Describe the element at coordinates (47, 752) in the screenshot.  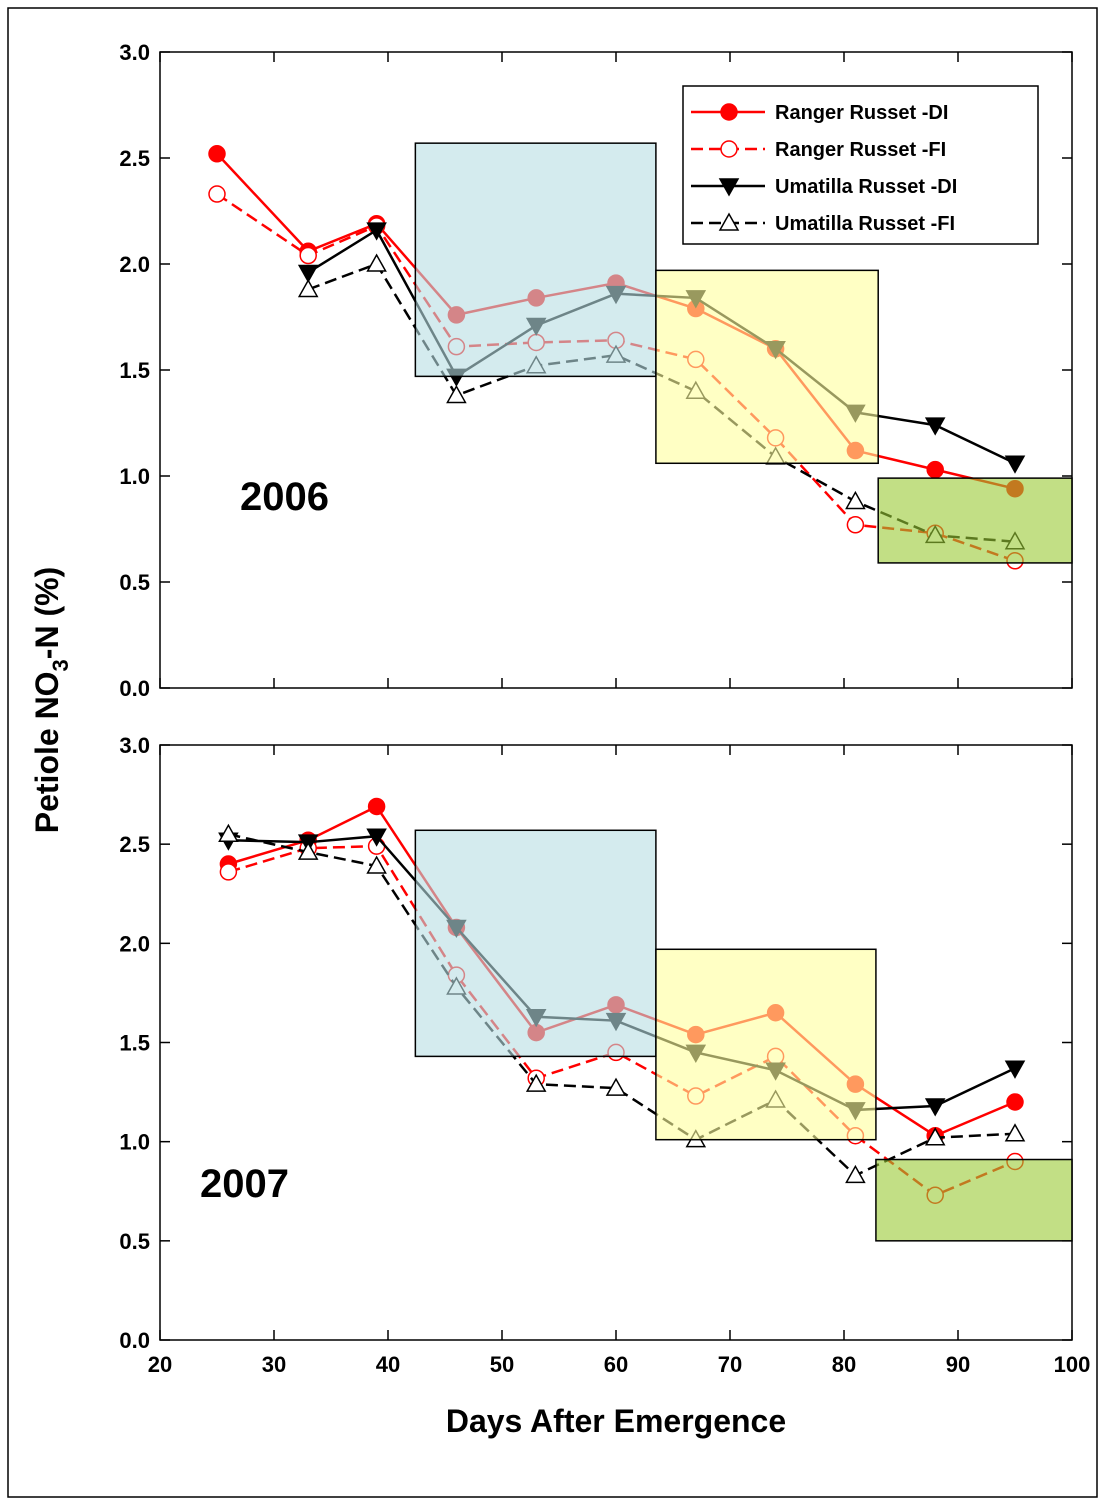
I see `y-label-main: Petiole NO` at that location.